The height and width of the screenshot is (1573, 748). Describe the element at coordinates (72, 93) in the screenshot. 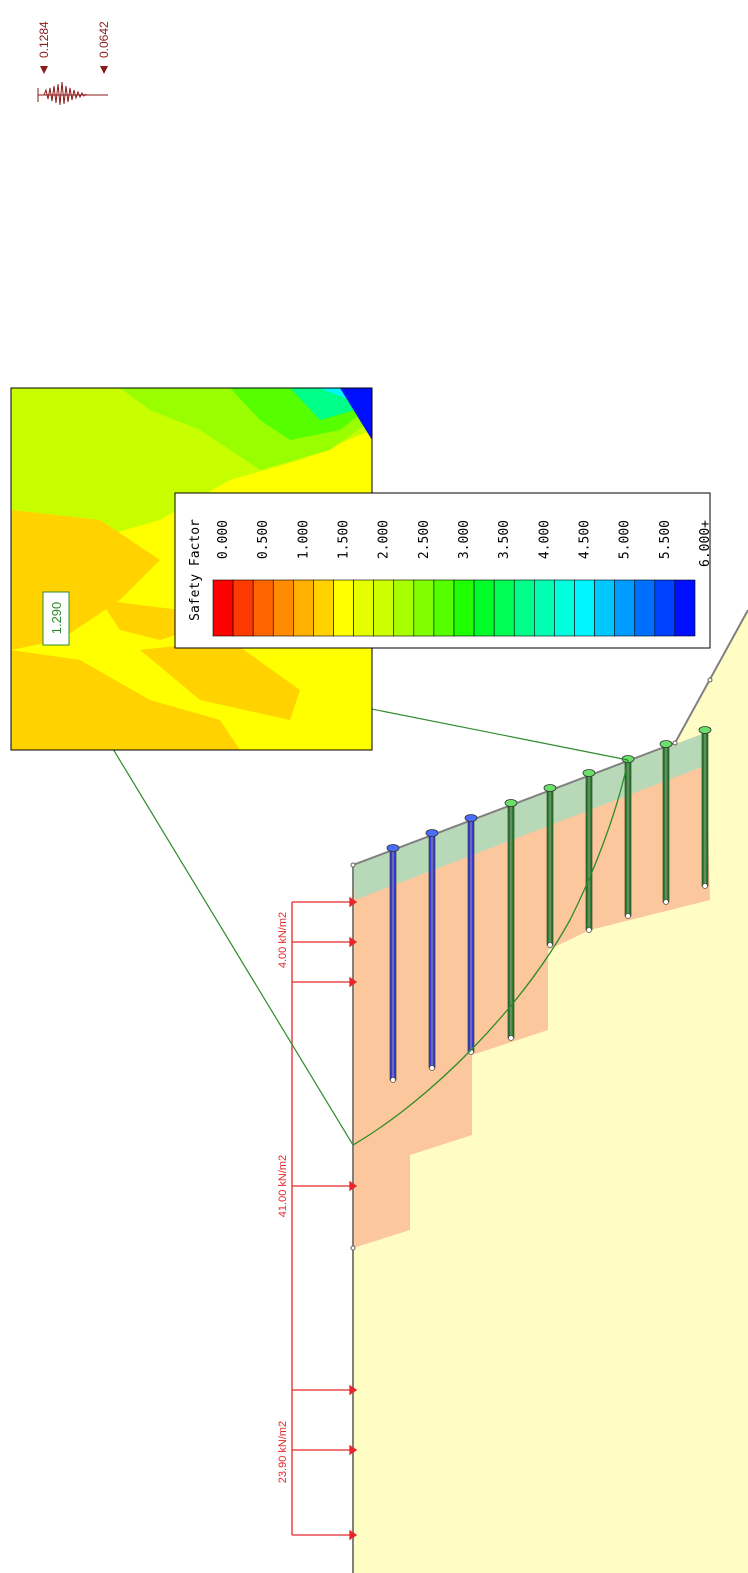

I see `seismic-waveform-icon` at that location.